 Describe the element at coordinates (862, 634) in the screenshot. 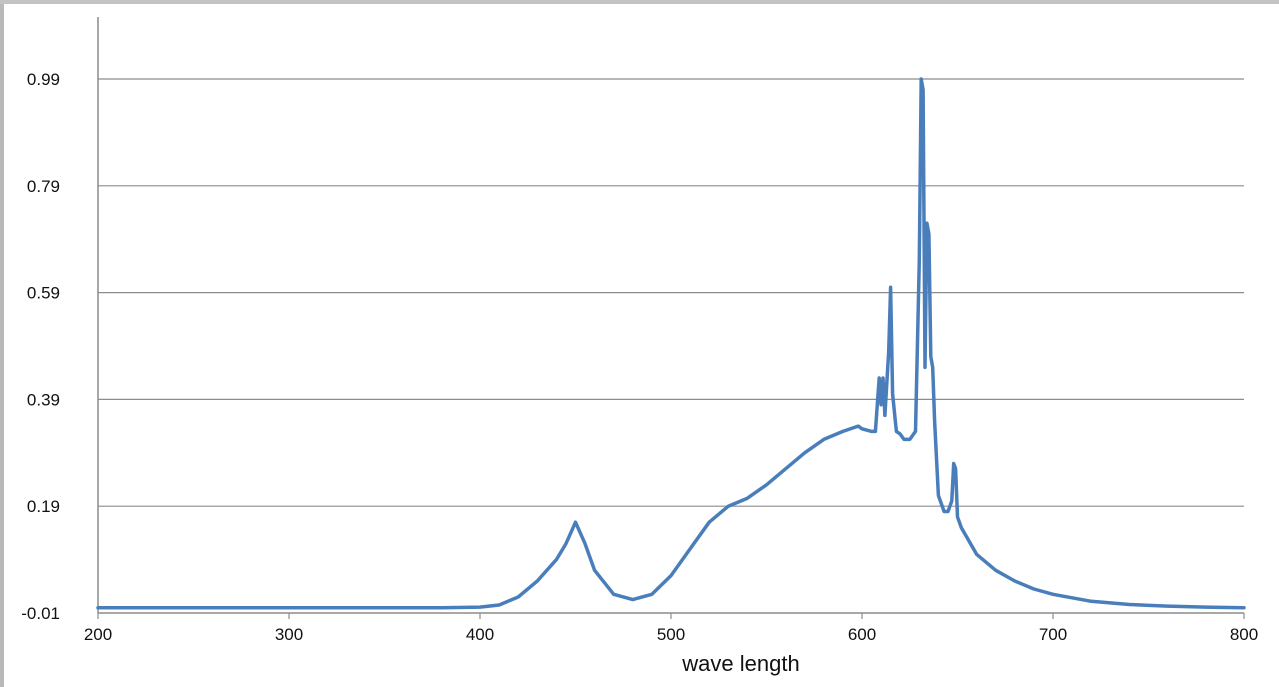

I see `x-tick-label: 600` at that location.